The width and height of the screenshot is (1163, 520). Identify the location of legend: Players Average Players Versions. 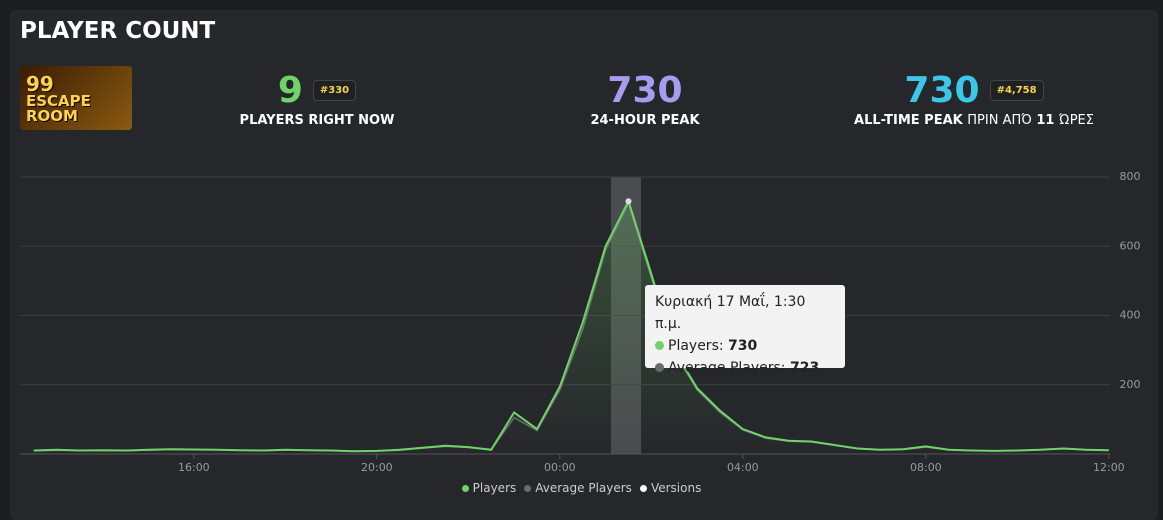
(581, 488).